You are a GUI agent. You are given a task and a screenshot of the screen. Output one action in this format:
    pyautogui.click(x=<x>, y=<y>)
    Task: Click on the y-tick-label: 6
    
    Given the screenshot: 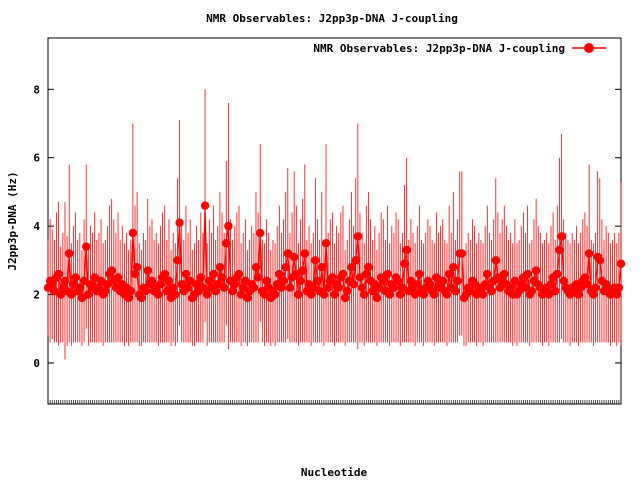 What is the action you would take?
    pyautogui.click(x=36, y=158)
    